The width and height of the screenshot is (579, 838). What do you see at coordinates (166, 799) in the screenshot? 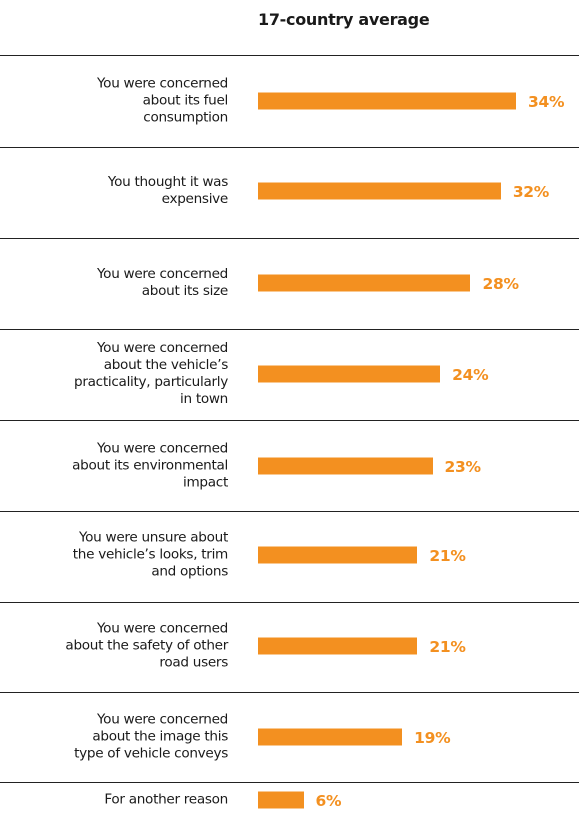
I see `category-label: For another reason` at bounding box center [166, 799].